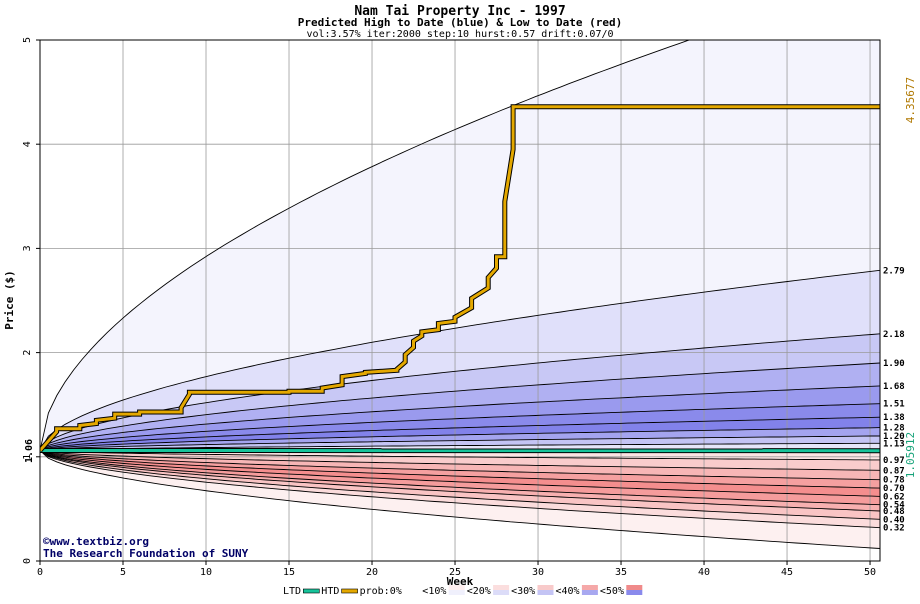  I want to click on legend: LTD HTD prob:0% <10% <20% <30% <40% <50%, so click(462, 591).